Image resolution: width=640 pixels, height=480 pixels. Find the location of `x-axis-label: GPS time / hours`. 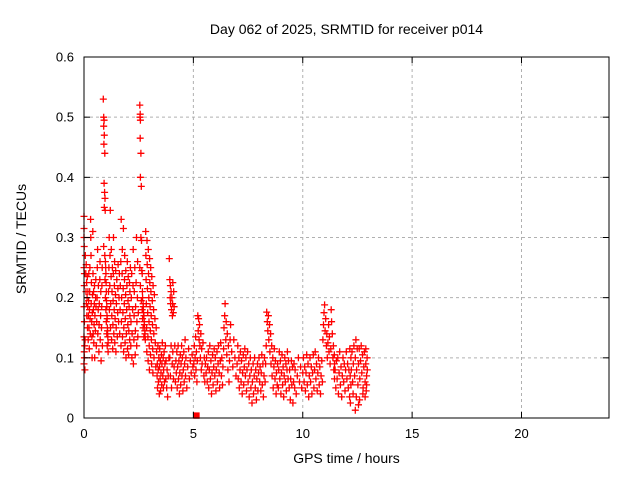

x-axis-label: GPS time / hours is located at coordinates (346, 458).